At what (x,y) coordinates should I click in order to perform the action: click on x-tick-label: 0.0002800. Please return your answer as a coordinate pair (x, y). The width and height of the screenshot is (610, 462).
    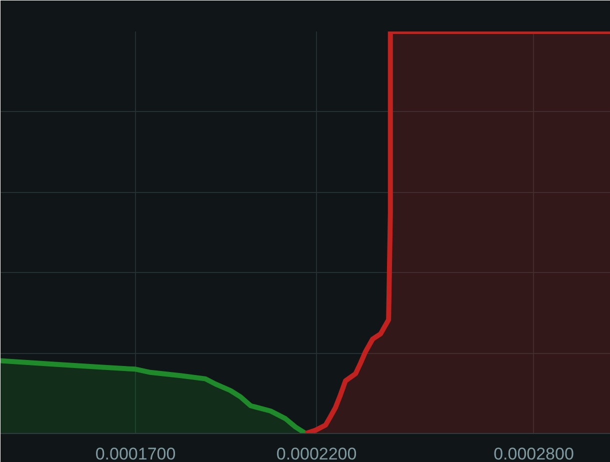
    Looking at the image, I should click on (534, 453).